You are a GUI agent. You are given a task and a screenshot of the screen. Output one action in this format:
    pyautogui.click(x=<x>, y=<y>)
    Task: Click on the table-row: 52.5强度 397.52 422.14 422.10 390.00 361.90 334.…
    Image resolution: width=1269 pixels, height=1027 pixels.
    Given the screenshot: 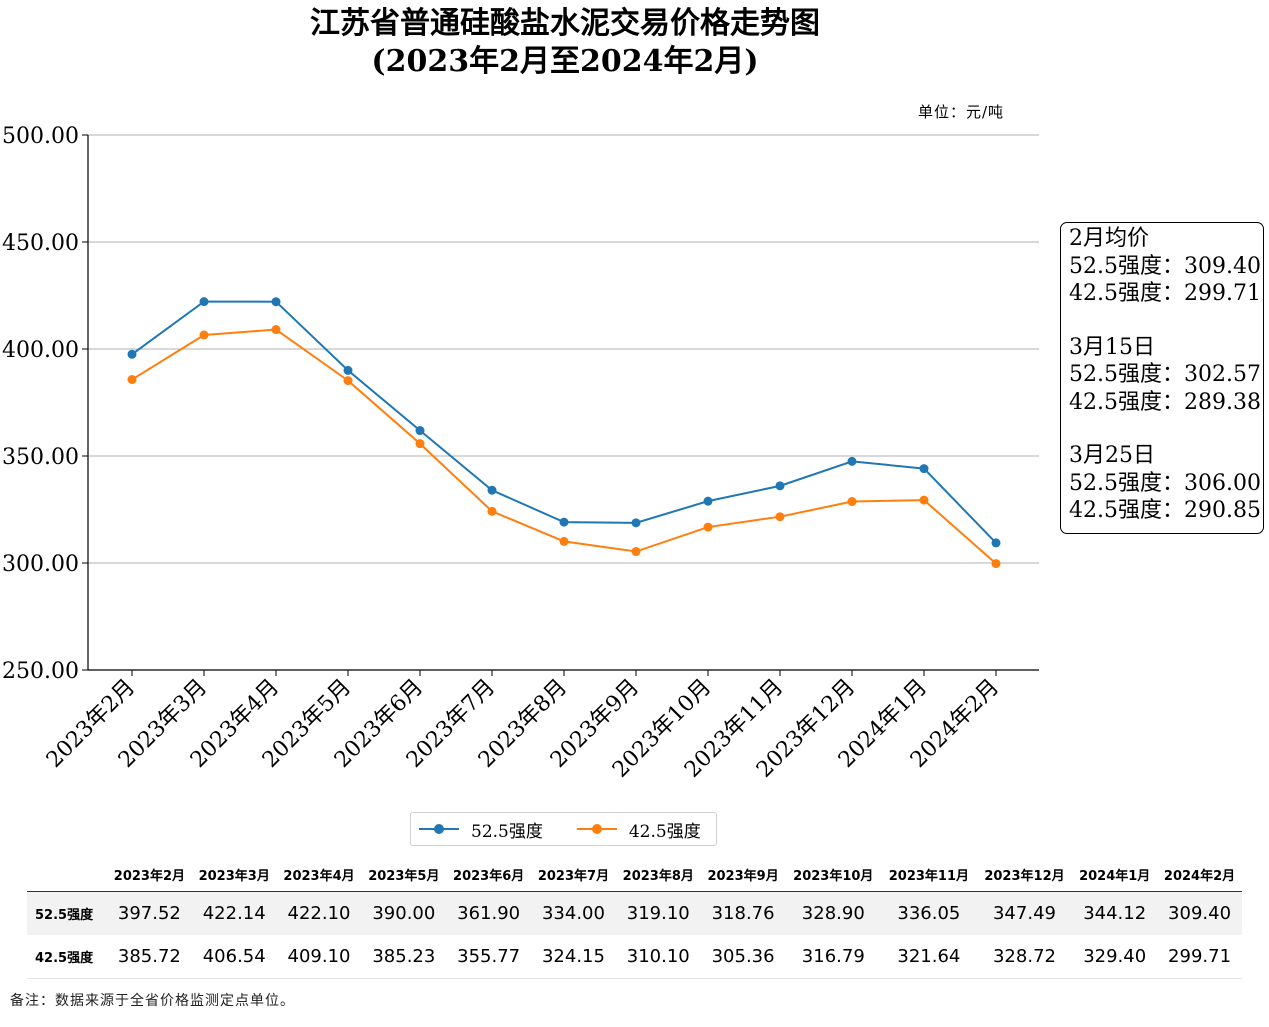 What is the action you would take?
    pyautogui.click(x=634, y=913)
    